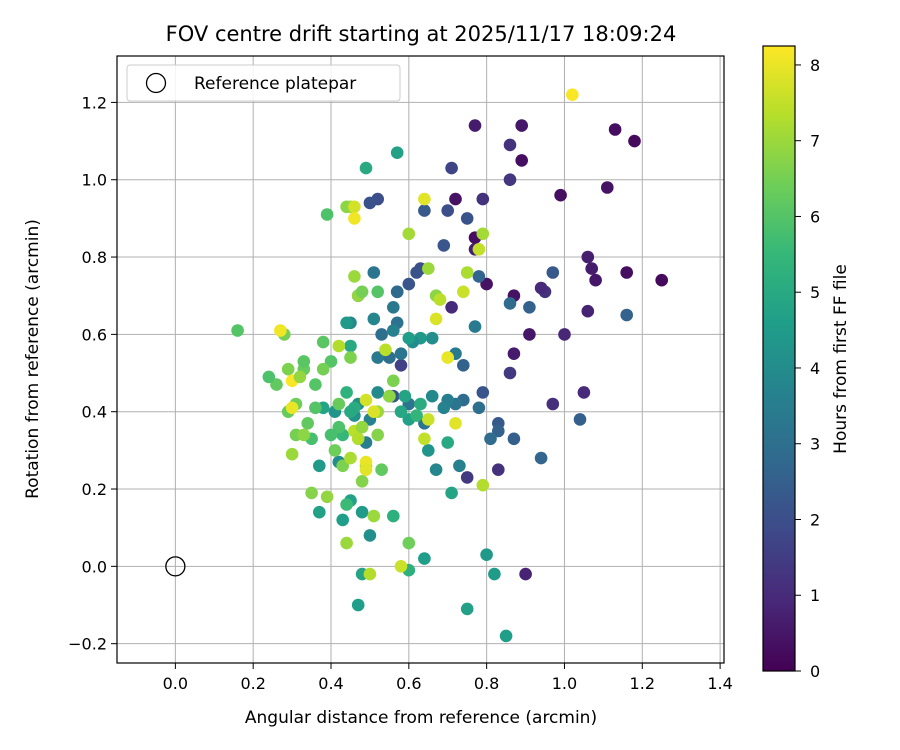 This screenshot has height=750, width=900. What do you see at coordinates (408, 683) in the screenshot?
I see `x-tick-label: 0.6` at bounding box center [408, 683].